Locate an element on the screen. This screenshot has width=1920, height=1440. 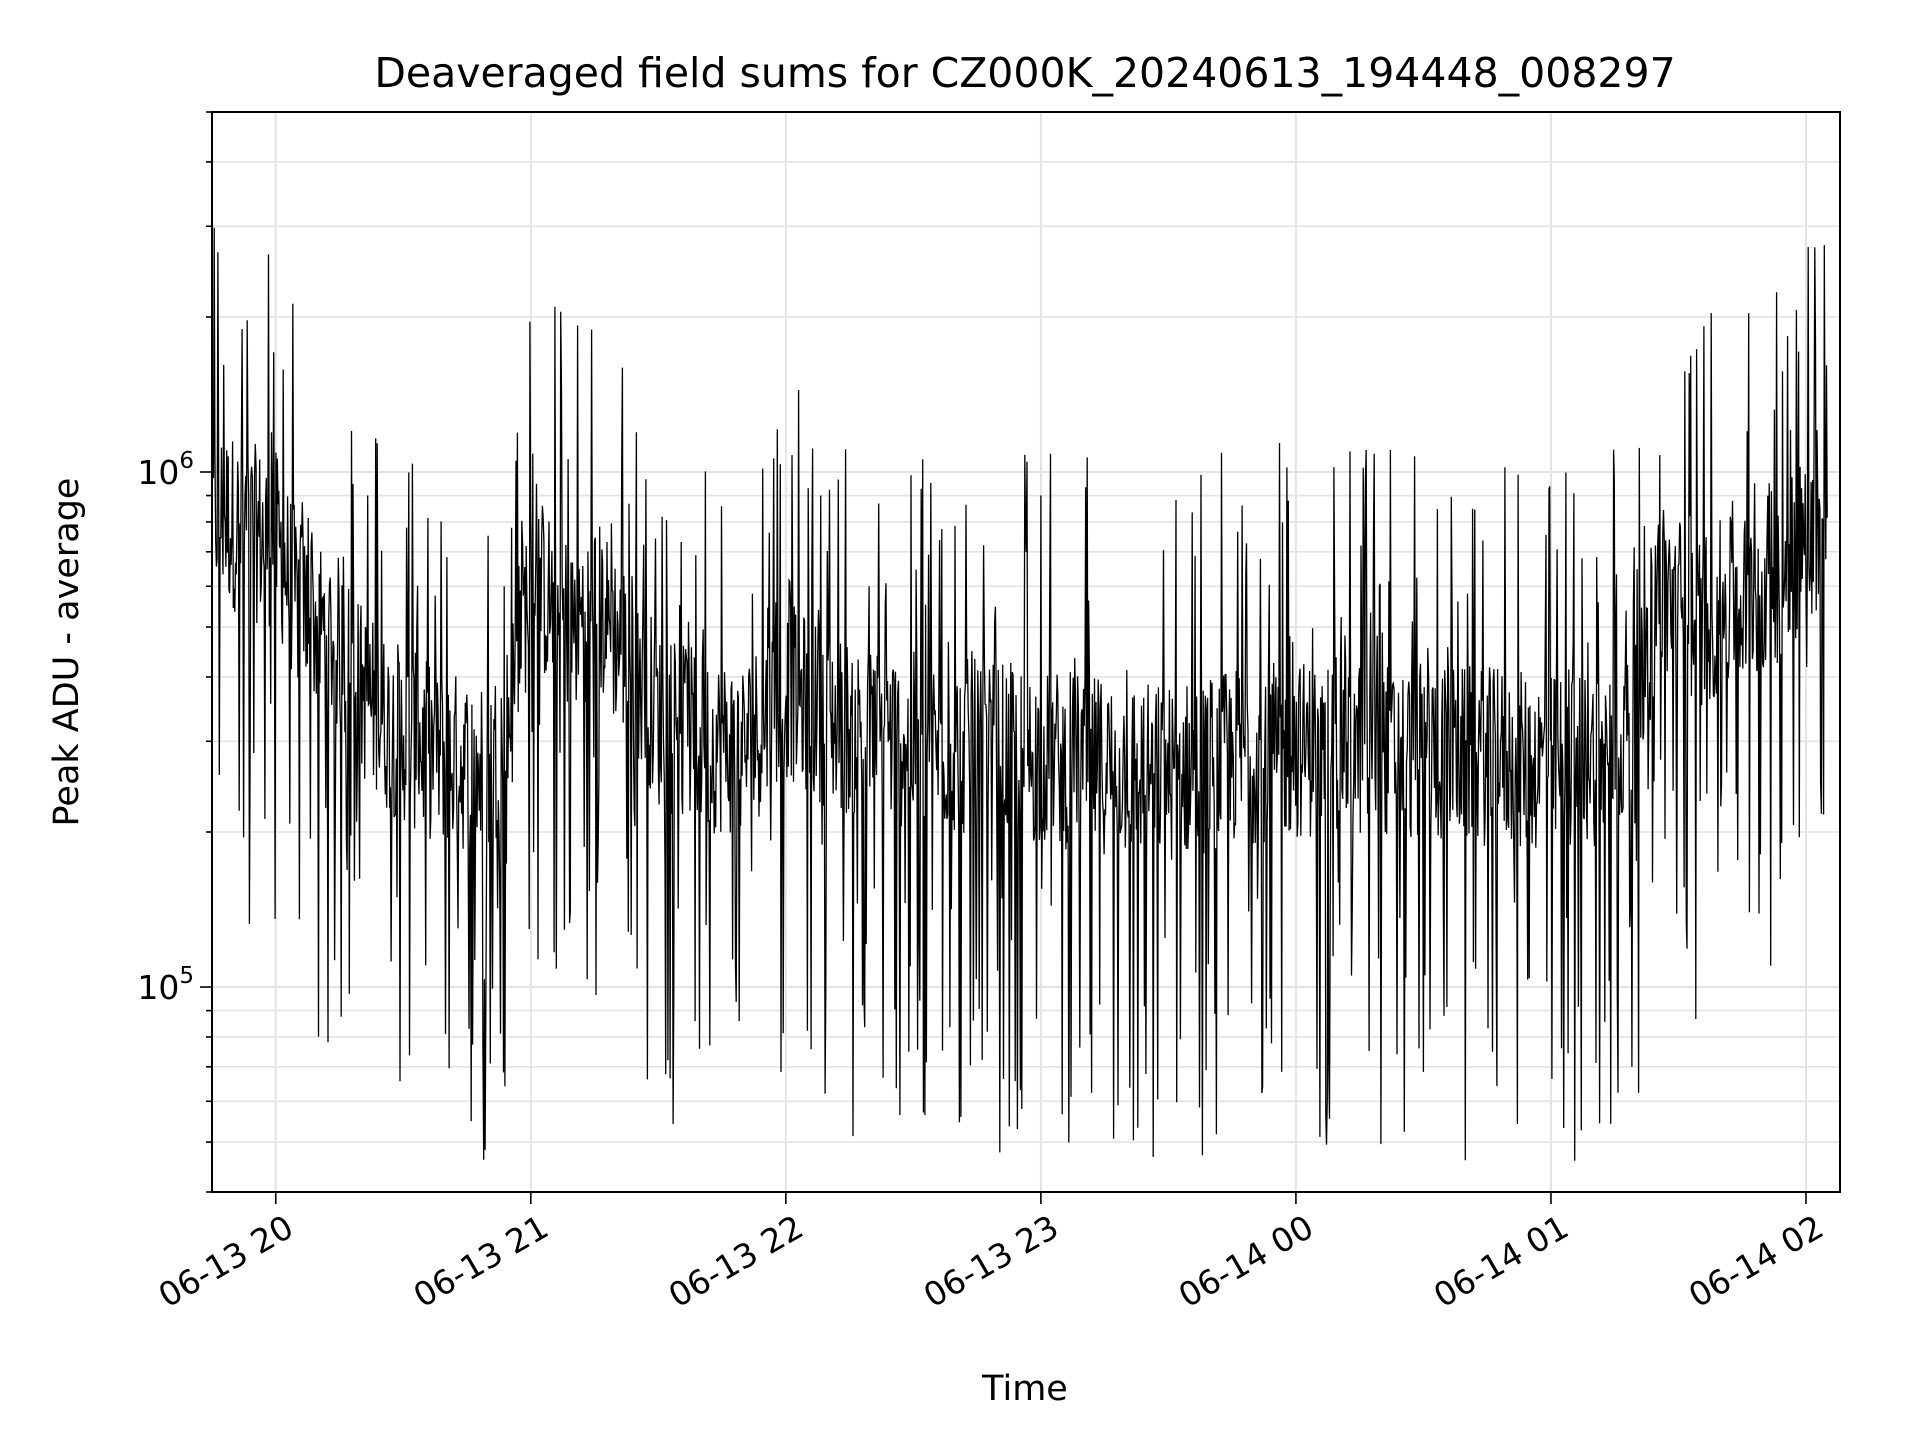
y-tick-label: 10⁶ is located at coordinates (165, 470).